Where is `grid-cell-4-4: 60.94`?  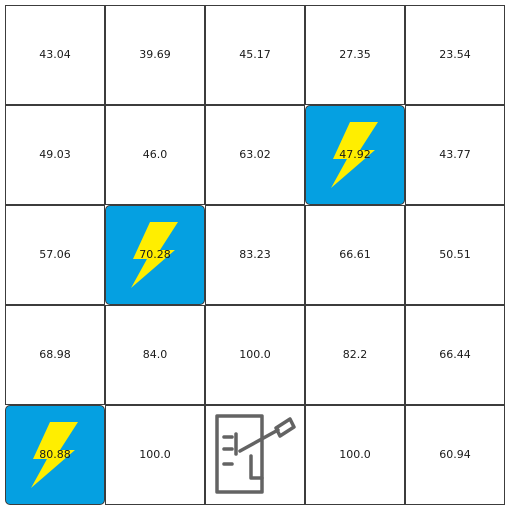 grid-cell-4-4: 60.94 is located at coordinates (455, 455).